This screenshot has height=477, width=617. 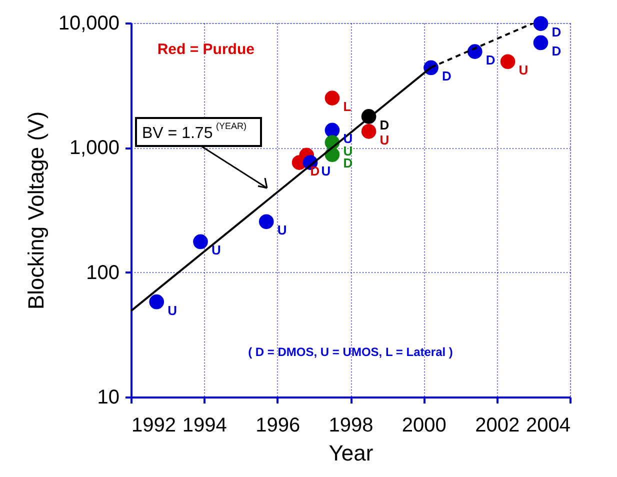 What do you see at coordinates (35, 210) in the screenshot?
I see `y-axis-title: Blocking Voltage (V)` at bounding box center [35, 210].